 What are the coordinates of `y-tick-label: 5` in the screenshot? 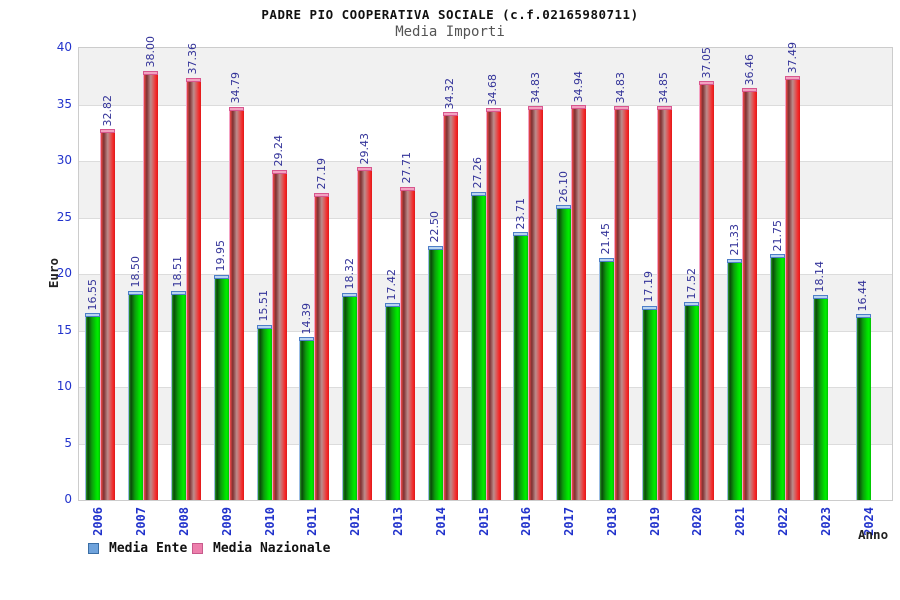 It's located at (68, 442).